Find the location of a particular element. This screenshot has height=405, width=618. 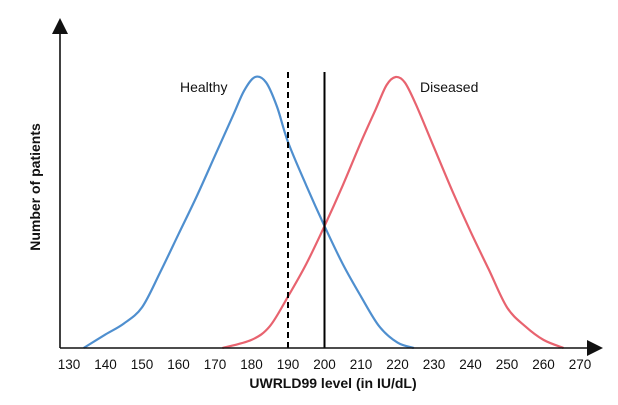

x-tick-label: 140 is located at coordinates (105, 364).